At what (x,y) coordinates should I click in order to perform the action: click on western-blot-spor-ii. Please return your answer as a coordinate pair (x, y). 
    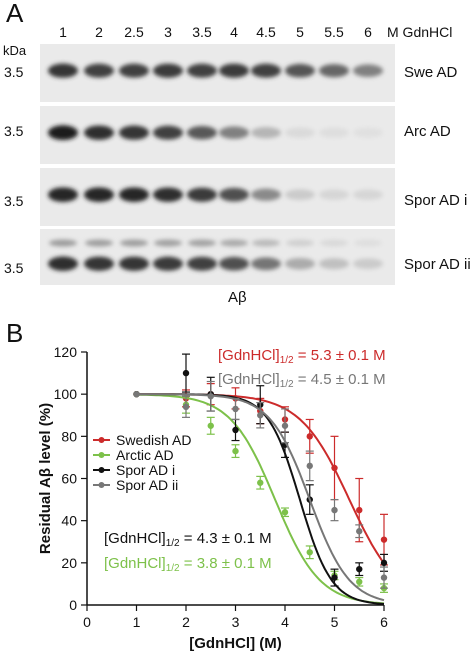
    Looking at the image, I should click on (217, 257).